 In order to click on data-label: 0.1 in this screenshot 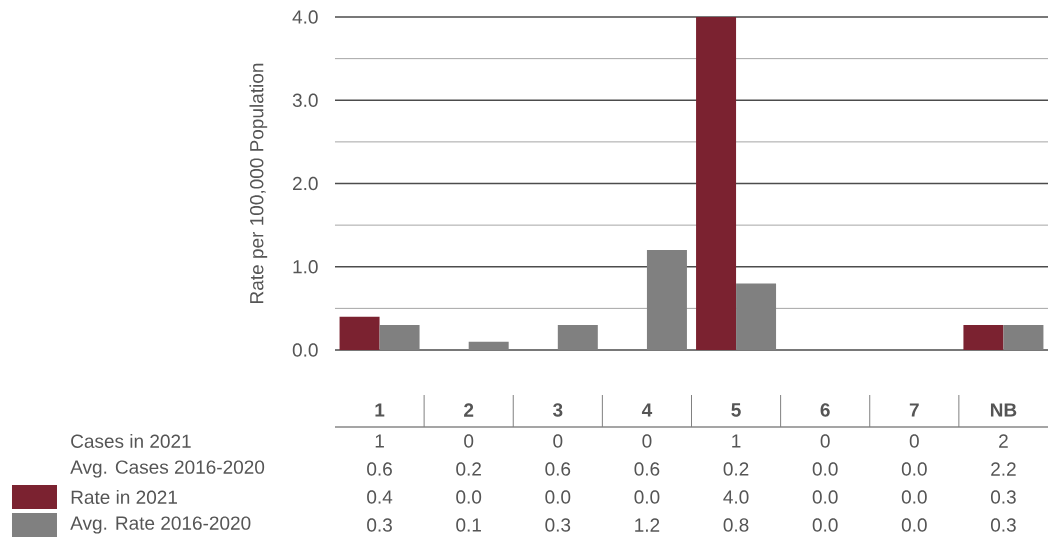, I will do `click(468, 525)`.